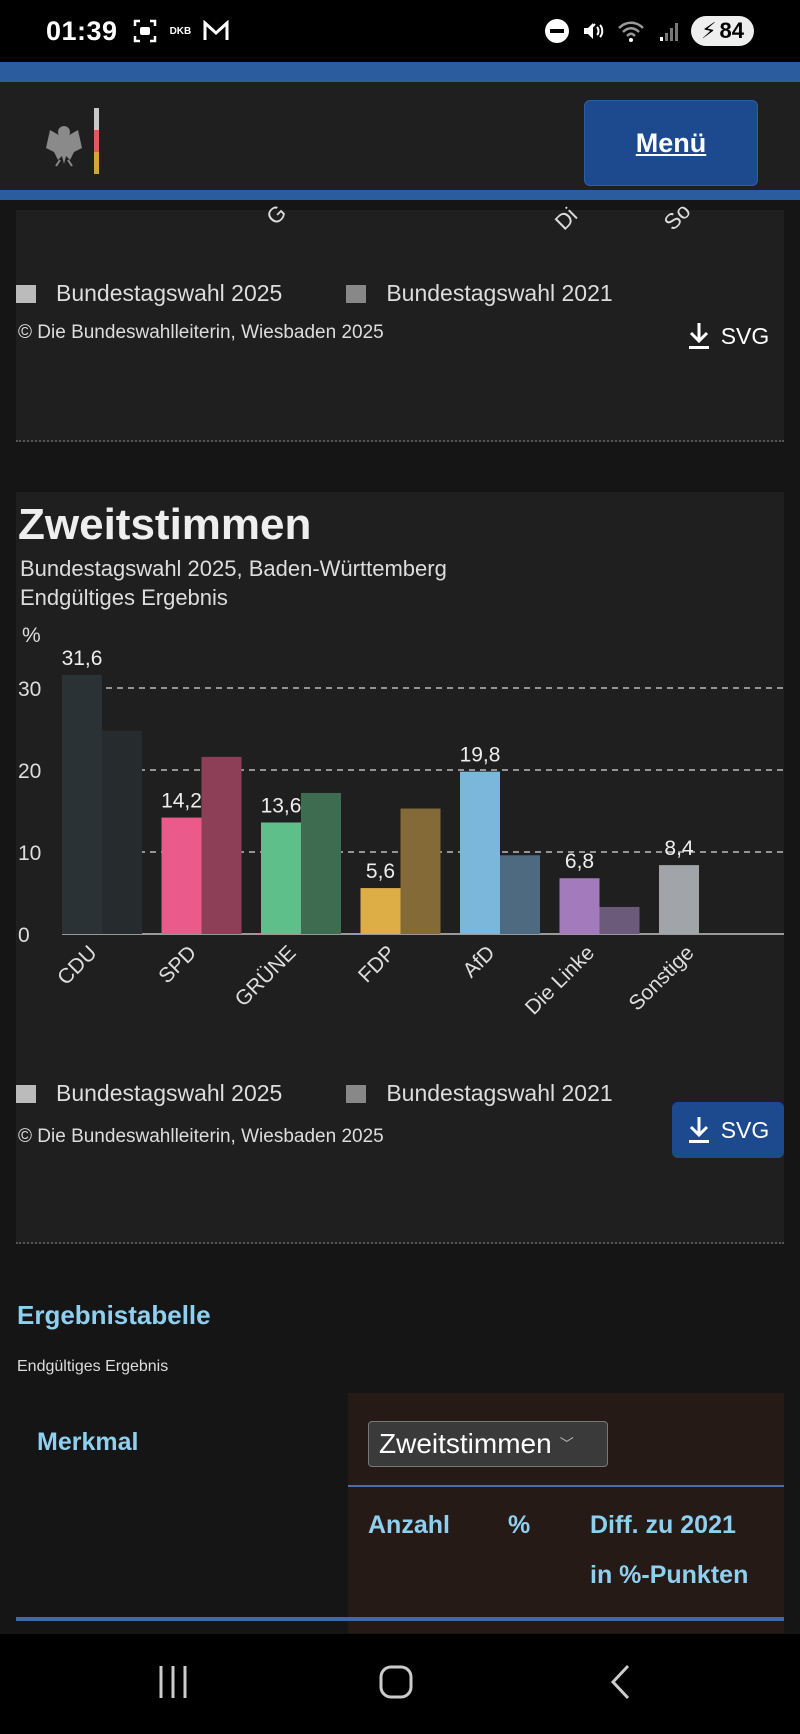 Image resolution: width=800 pixels, height=1734 pixels. What do you see at coordinates (679, 848) in the screenshot?
I see `data-label: 8,4` at bounding box center [679, 848].